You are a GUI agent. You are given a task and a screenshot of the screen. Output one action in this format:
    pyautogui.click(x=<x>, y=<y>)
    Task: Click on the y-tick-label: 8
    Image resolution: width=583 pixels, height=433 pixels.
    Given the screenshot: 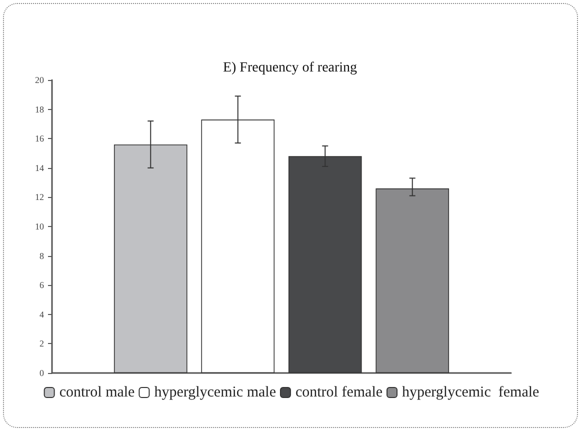 What is the action you would take?
    pyautogui.click(x=42, y=255)
    